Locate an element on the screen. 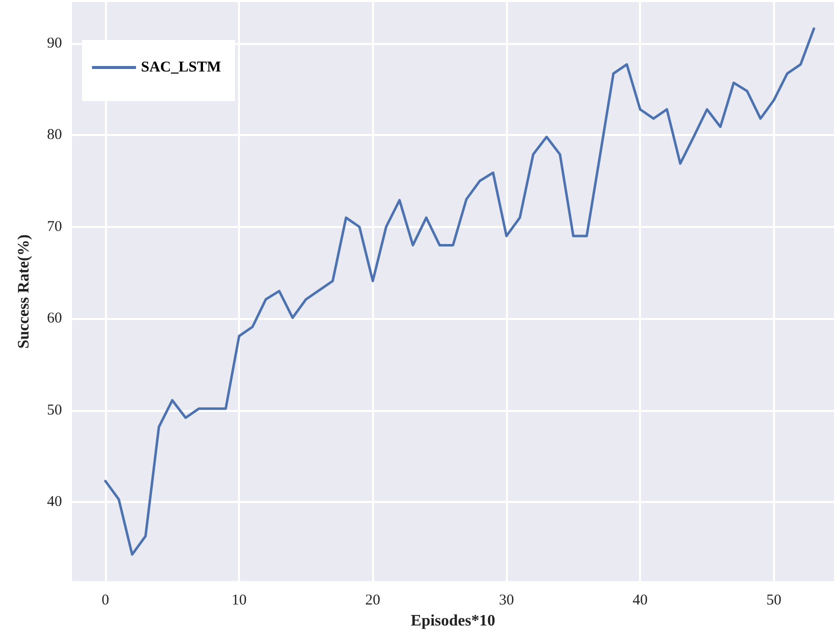  x-tick-label: 50 is located at coordinates (774, 600).